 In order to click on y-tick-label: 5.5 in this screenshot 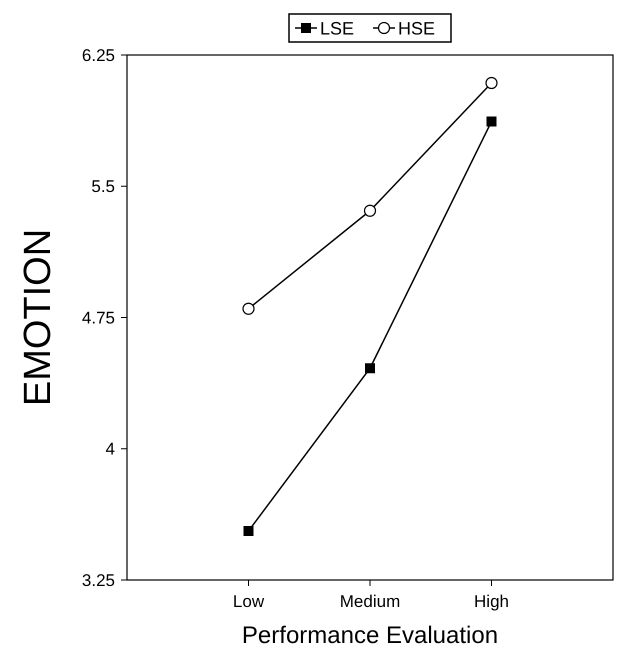, I will do `click(103, 186)`.